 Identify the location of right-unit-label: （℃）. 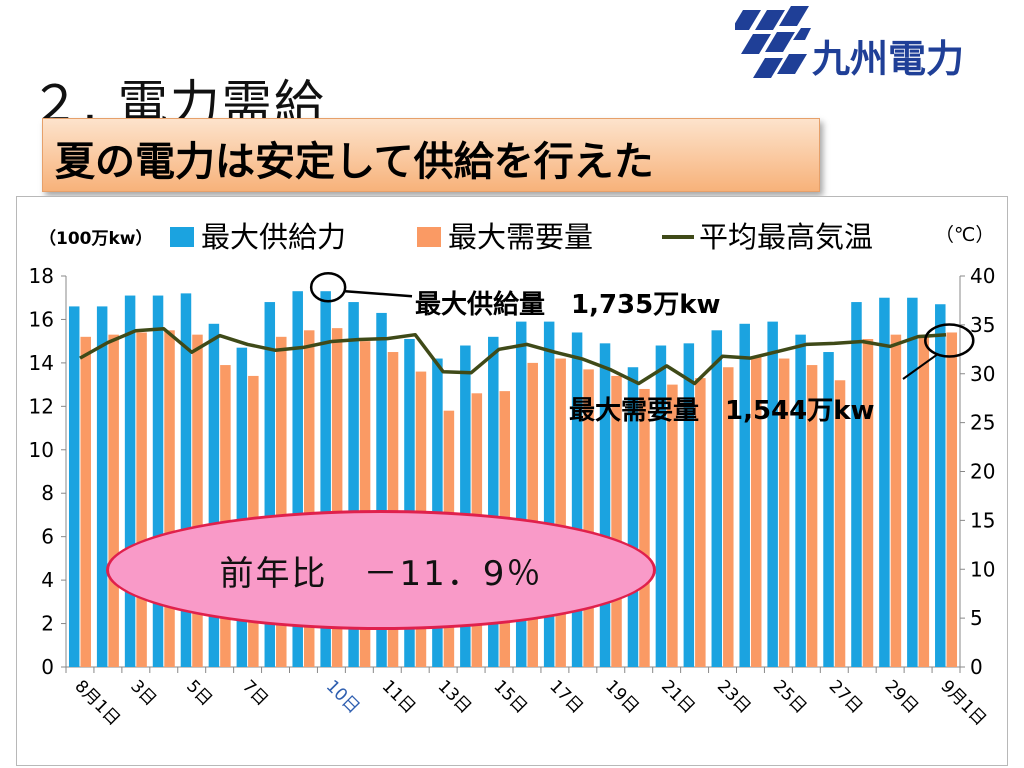
(964, 235).